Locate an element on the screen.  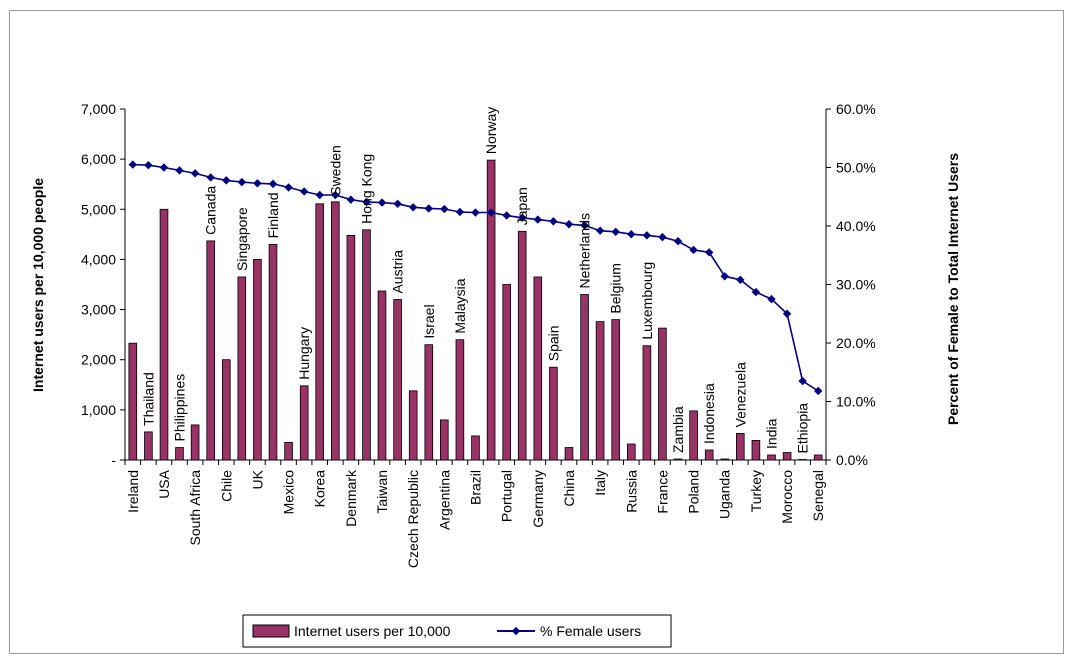
bar-philippines is located at coordinates (179, 454).